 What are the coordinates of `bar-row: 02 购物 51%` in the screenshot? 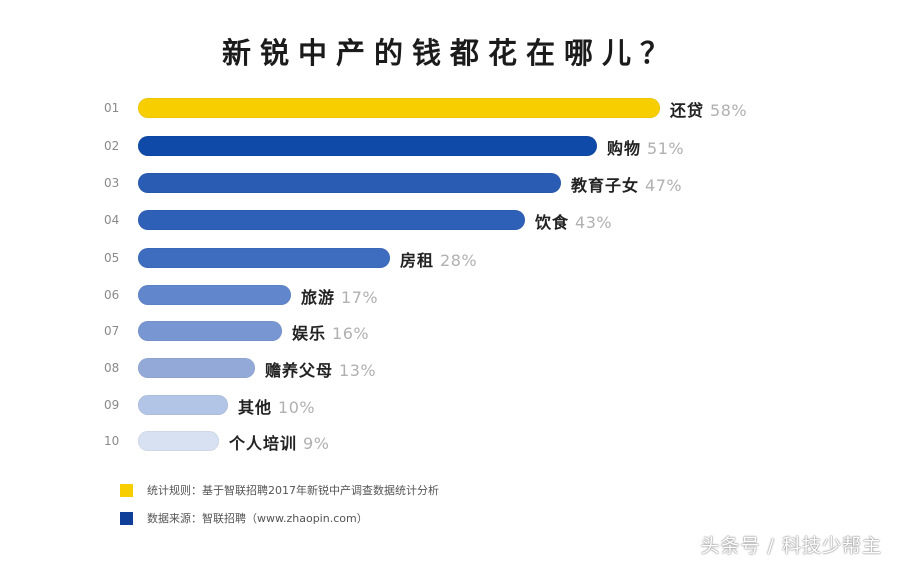 It's located at (450, 147).